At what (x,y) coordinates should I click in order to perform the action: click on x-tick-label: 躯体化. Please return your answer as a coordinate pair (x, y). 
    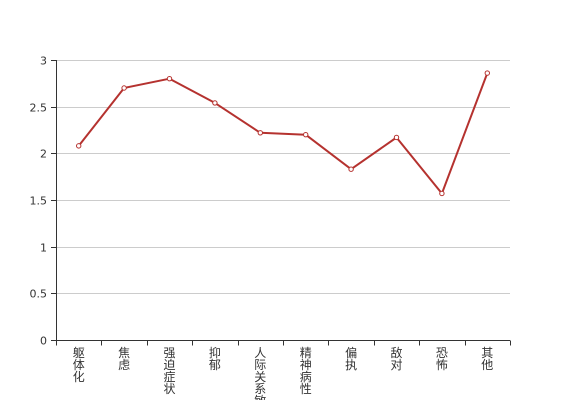
    Looking at the image, I should click on (79, 364).